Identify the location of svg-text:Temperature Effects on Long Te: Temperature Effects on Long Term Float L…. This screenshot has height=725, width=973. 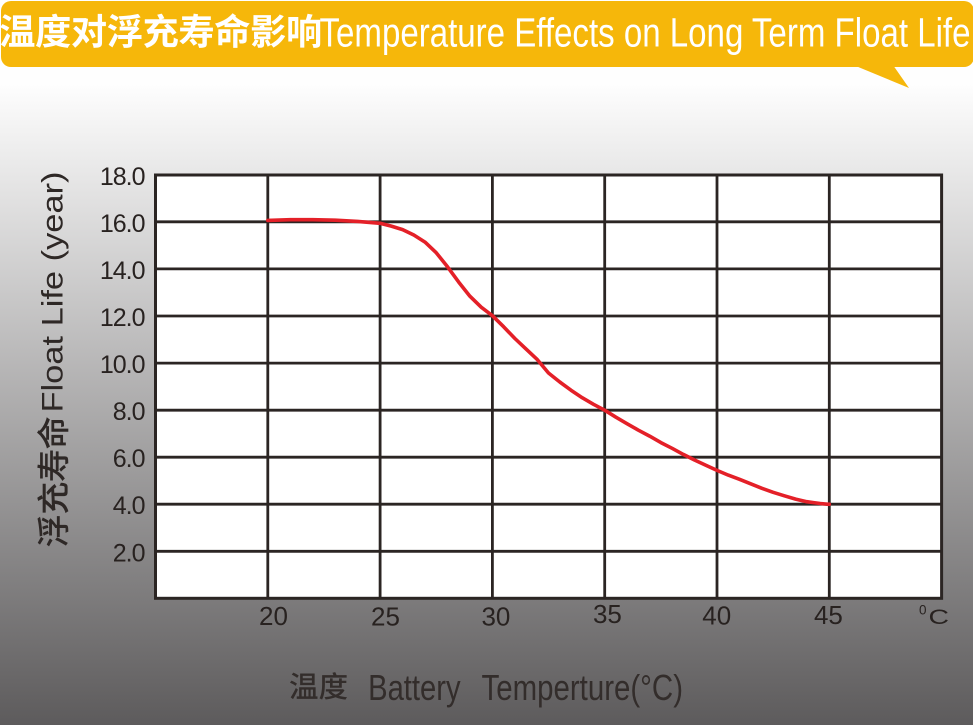
(645, 32).